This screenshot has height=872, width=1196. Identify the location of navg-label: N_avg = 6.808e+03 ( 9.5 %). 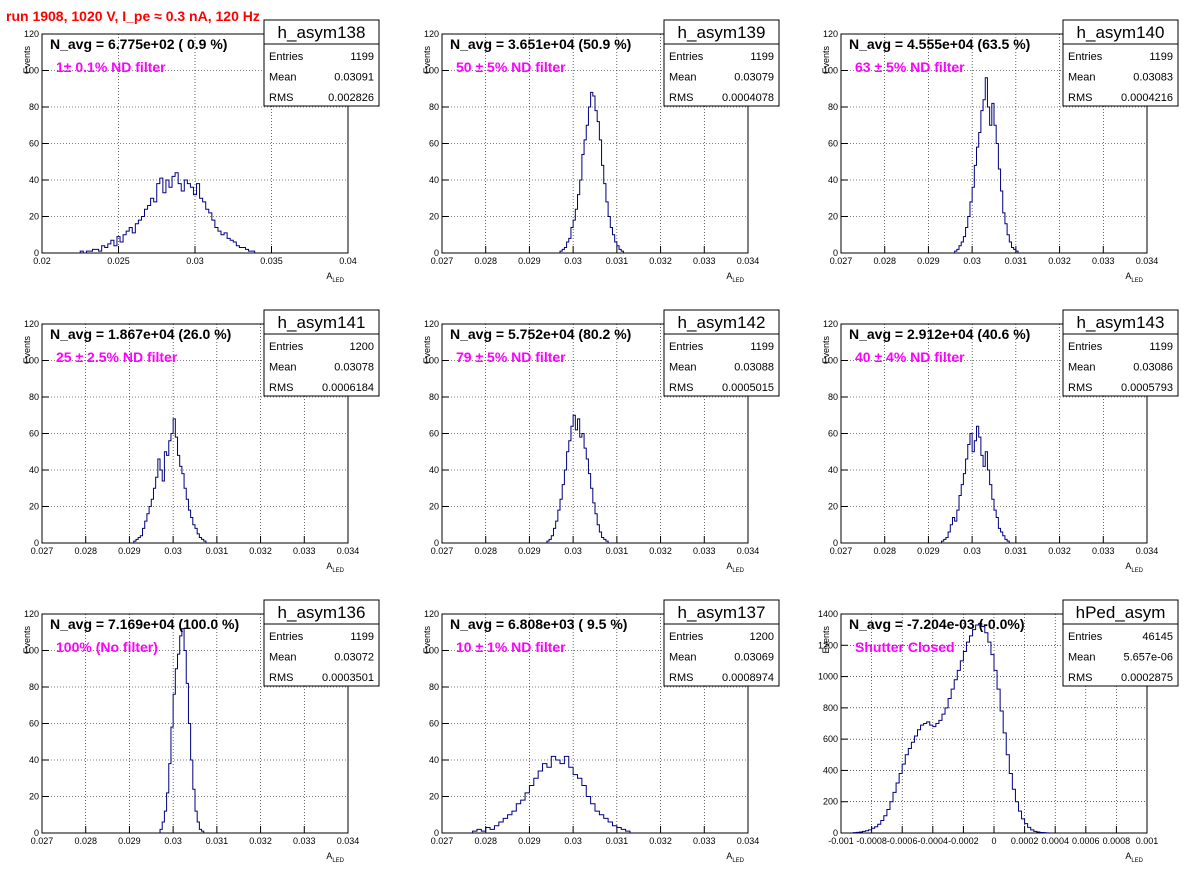
(538, 624).